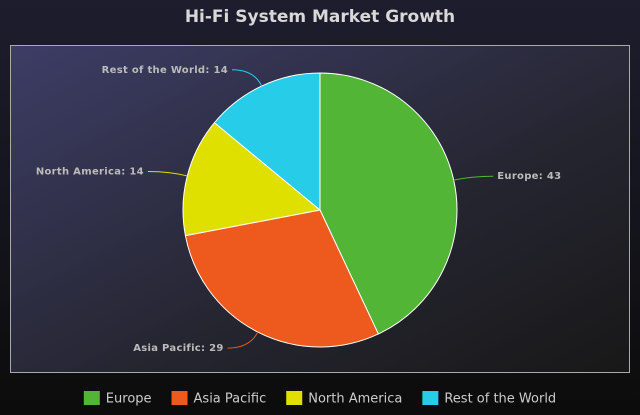 This screenshot has width=640, height=415. What do you see at coordinates (165, 70) in the screenshot?
I see `data-label: Rest of the World: 14` at bounding box center [165, 70].